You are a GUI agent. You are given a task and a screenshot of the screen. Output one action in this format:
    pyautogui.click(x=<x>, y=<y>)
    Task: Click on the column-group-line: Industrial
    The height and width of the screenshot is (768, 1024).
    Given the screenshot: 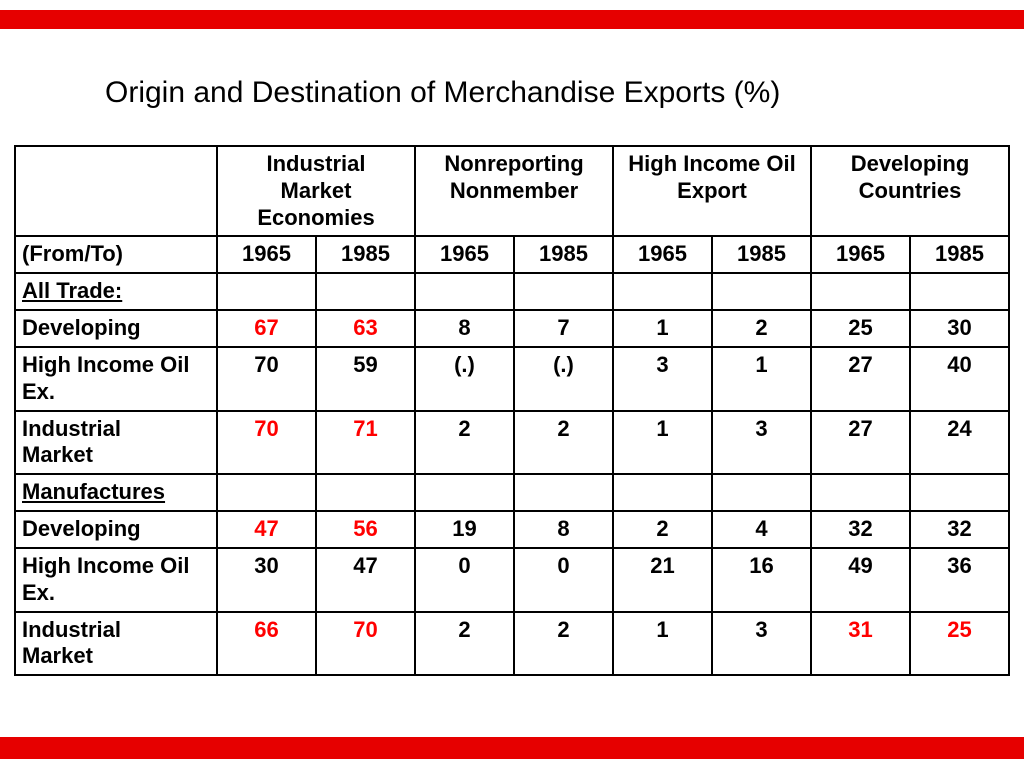 What is the action you would take?
    pyautogui.click(x=316, y=163)
    